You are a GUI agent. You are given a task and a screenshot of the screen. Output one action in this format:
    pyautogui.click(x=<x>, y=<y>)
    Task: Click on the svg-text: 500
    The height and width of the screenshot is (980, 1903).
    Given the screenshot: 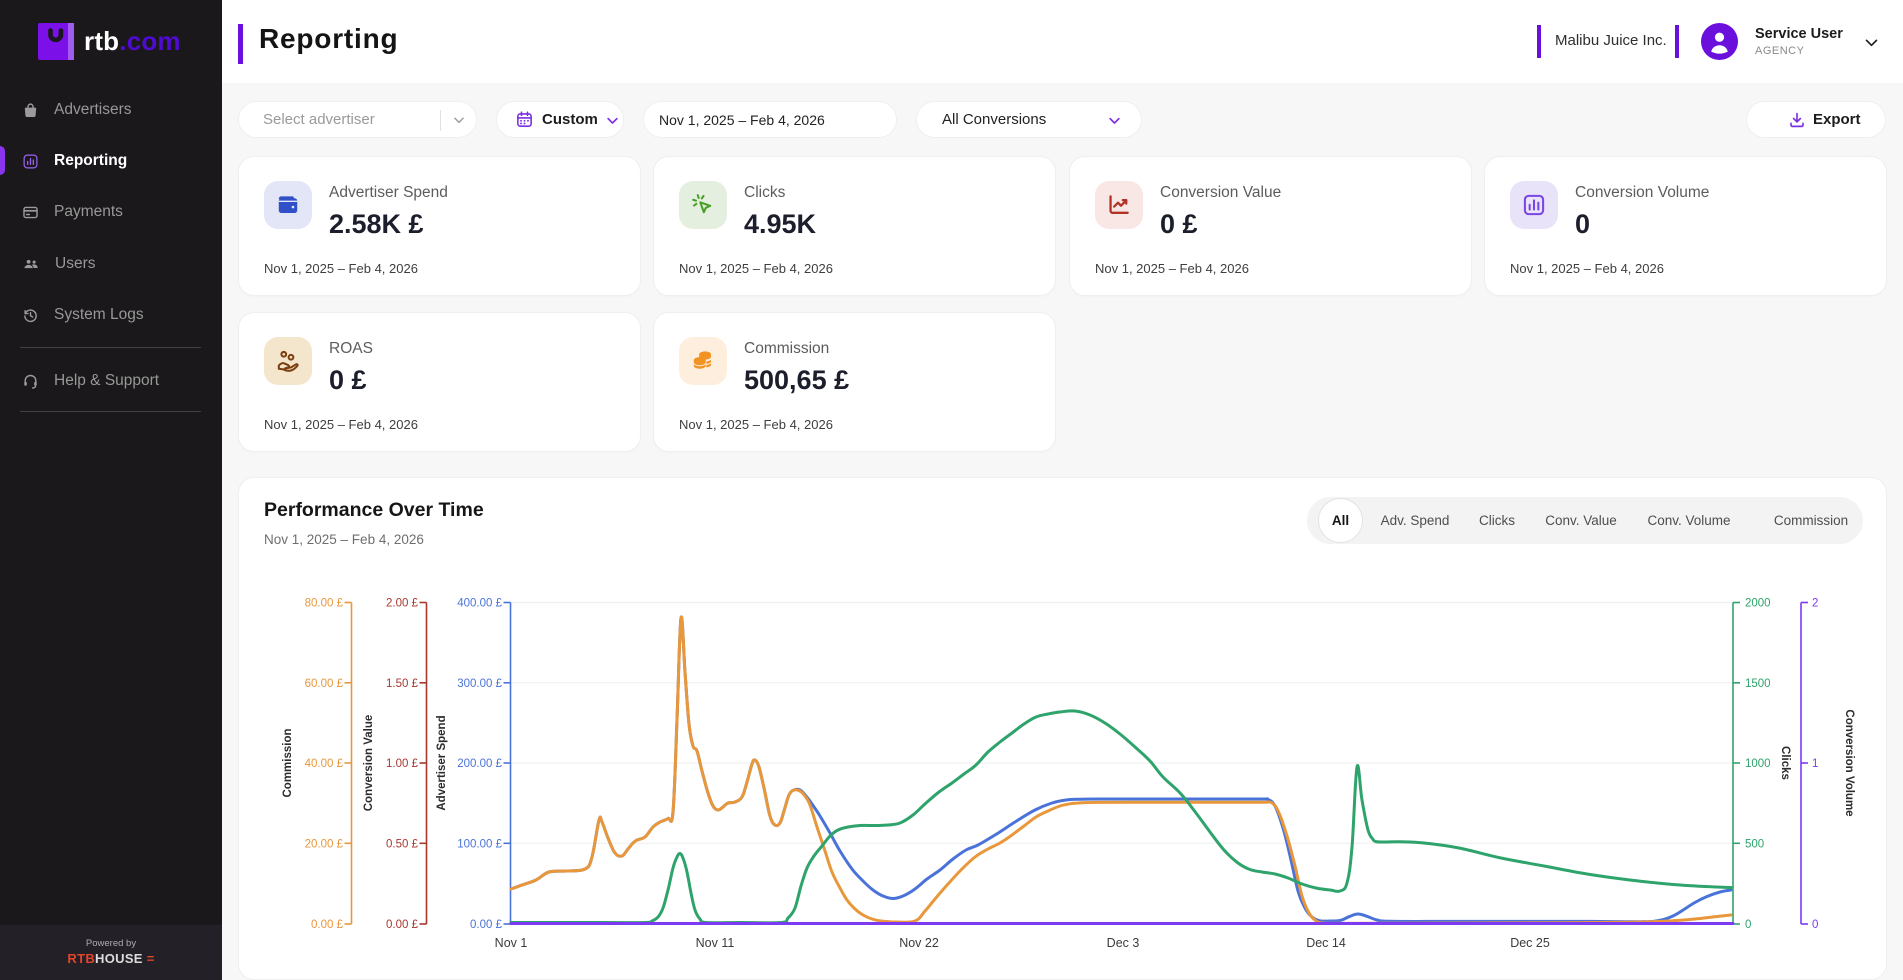 What is the action you would take?
    pyautogui.click(x=1754, y=844)
    